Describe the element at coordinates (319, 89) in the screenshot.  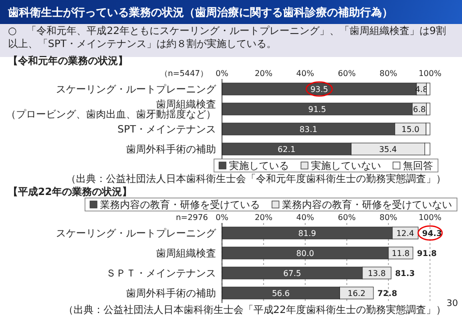
I see `data-label: 93.5` at that location.